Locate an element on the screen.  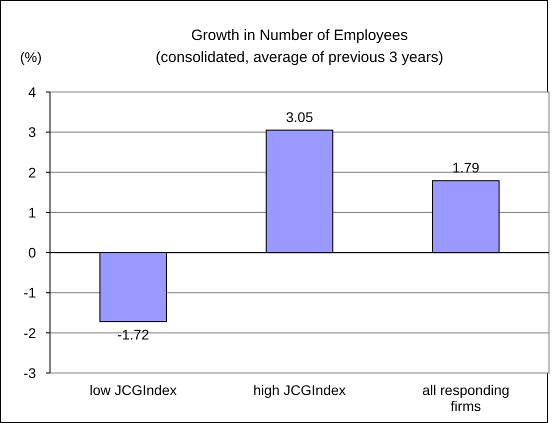
y-axis-title: (%) is located at coordinates (31, 57).